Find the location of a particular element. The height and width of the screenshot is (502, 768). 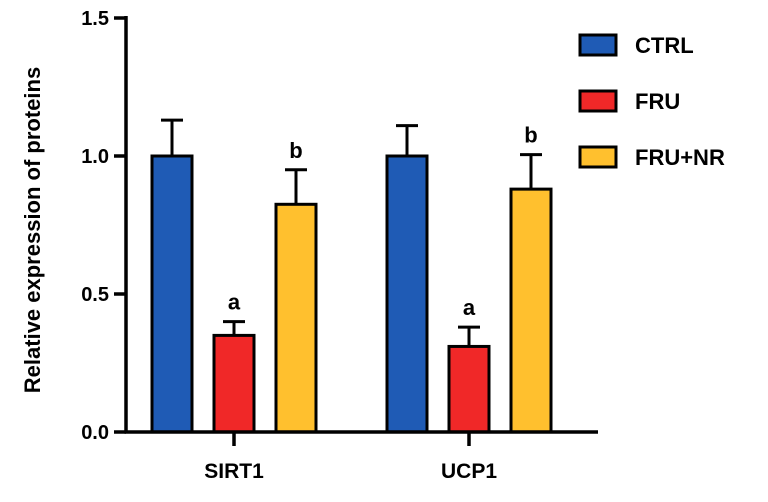

bar-fru-nr-ucp1 is located at coordinates (531, 310).